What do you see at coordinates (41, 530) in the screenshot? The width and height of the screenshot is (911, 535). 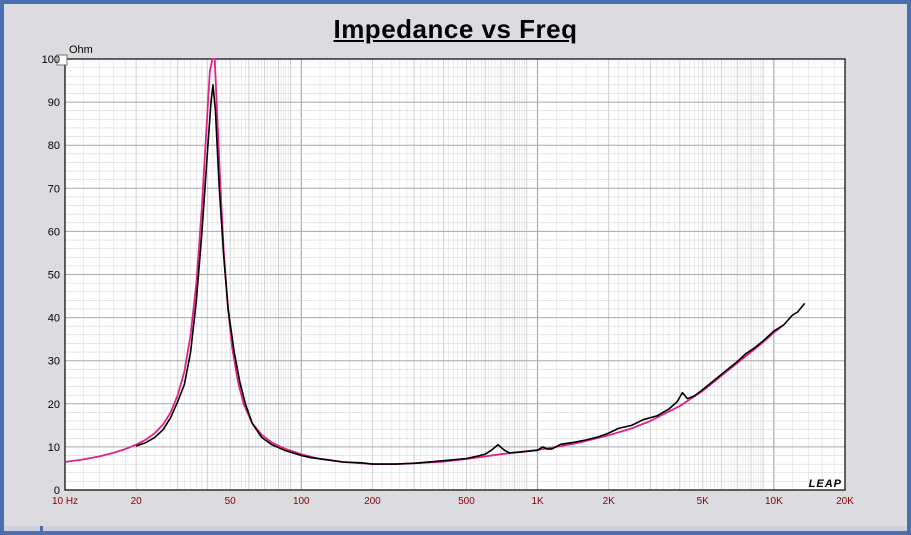 I see `strip-marker` at bounding box center [41, 530].